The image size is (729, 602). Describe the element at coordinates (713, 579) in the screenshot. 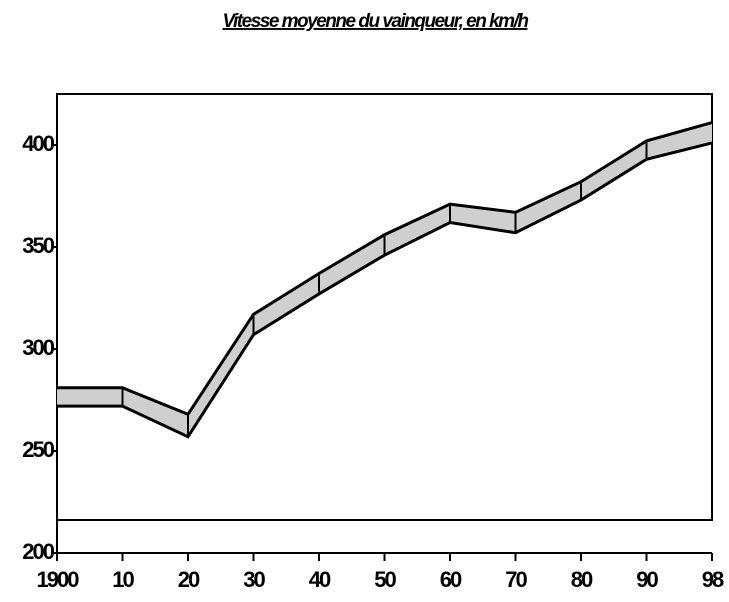

I see `x-tick-label: 98` at that location.